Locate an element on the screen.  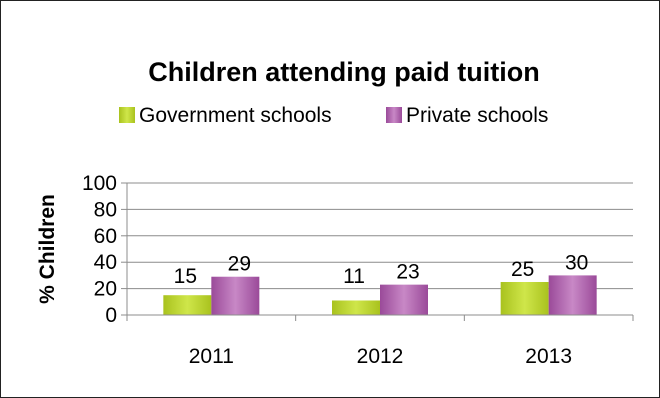
x-category-label: 2012 is located at coordinates (380, 356).